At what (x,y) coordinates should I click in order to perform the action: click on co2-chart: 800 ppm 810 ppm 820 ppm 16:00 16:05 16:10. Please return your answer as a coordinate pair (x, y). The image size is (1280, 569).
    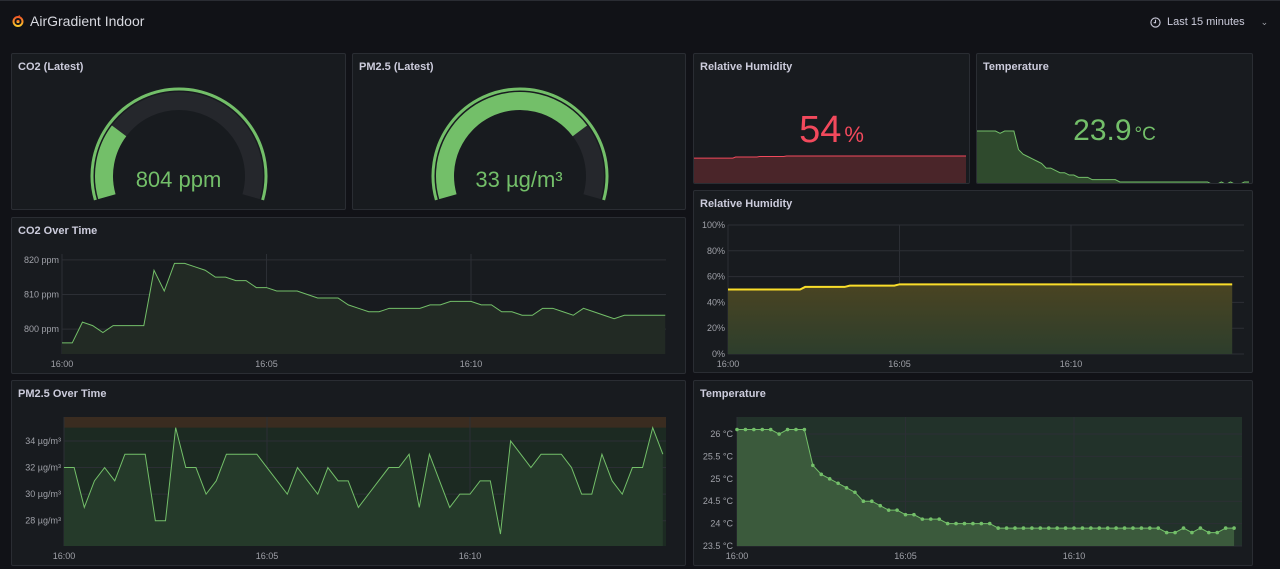
    Looking at the image, I should click on (349, 296).